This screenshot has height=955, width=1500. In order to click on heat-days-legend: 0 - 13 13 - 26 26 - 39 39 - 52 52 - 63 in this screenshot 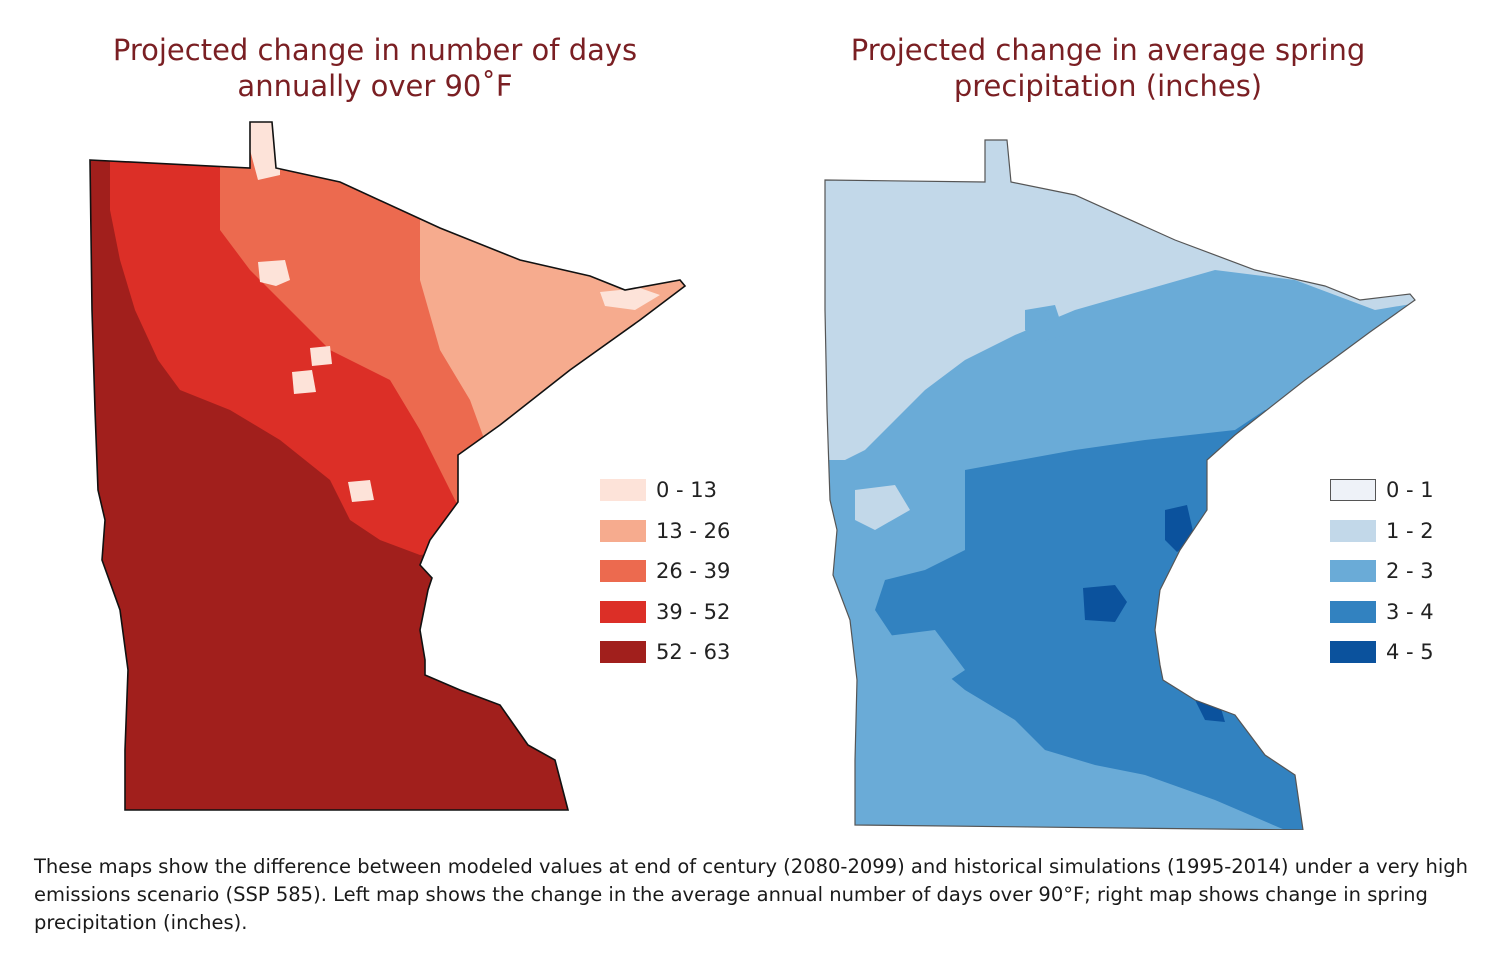, I will do `click(665, 571)`.